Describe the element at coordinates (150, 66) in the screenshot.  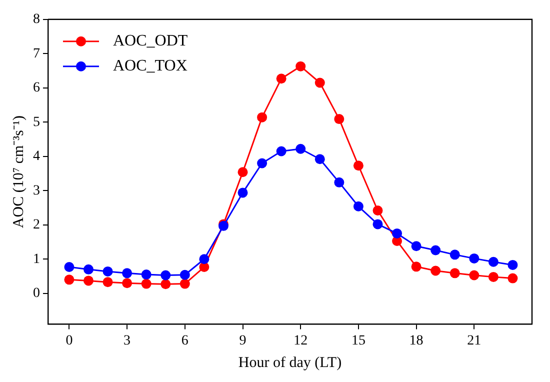
I see `legend-label: AOC_TOX` at that location.